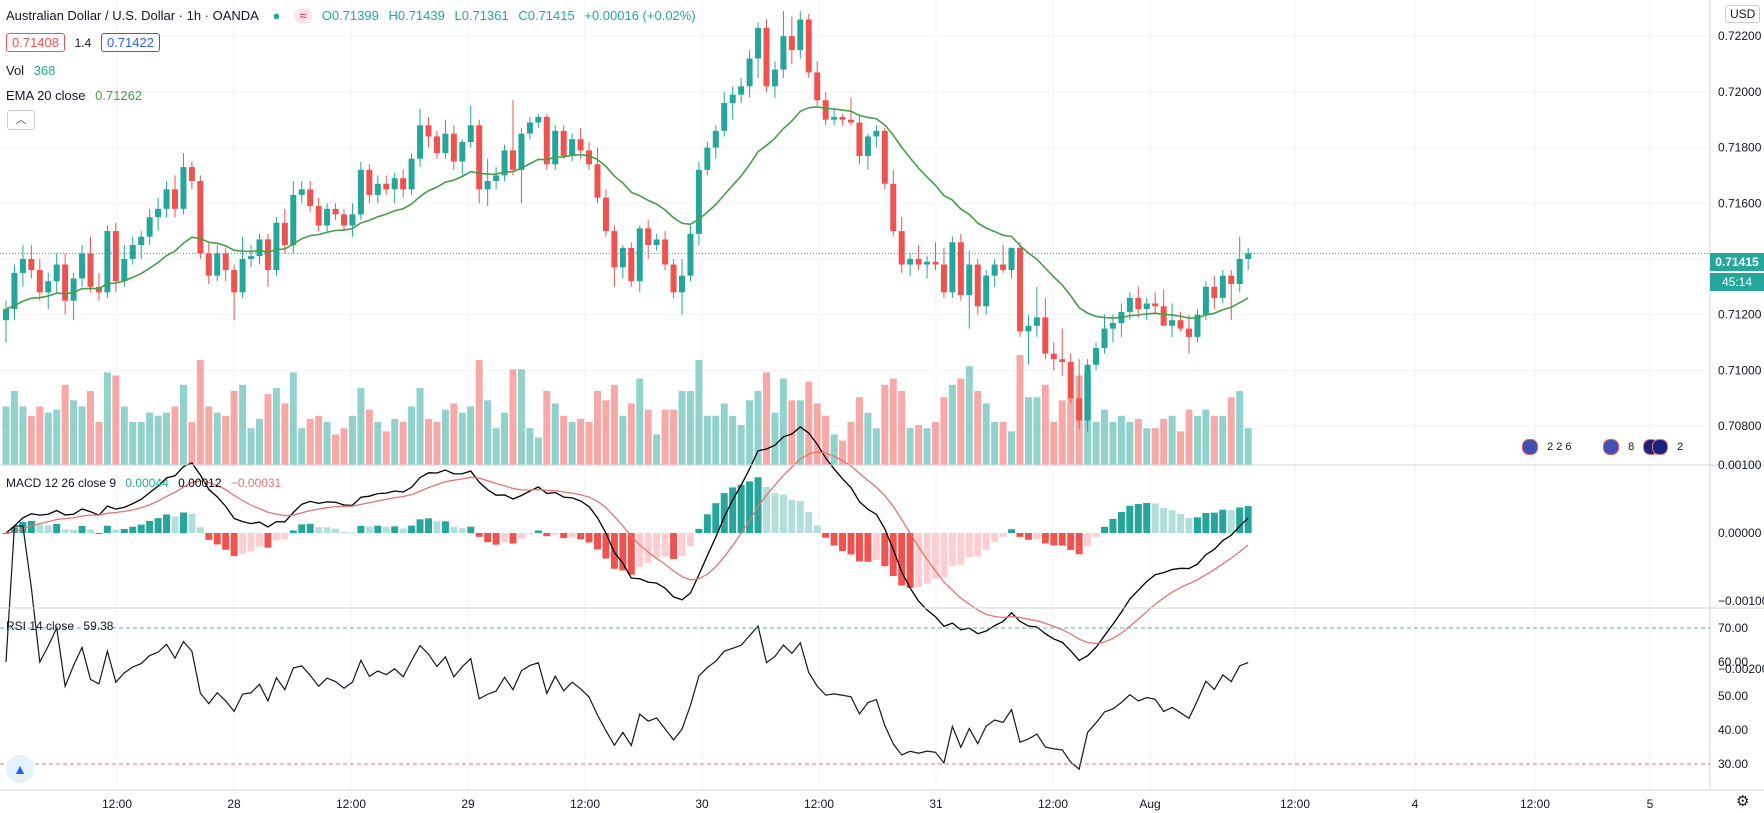  Describe the element at coordinates (1733, 730) in the screenshot. I see `rsi-tick-label: 40.00` at that location.